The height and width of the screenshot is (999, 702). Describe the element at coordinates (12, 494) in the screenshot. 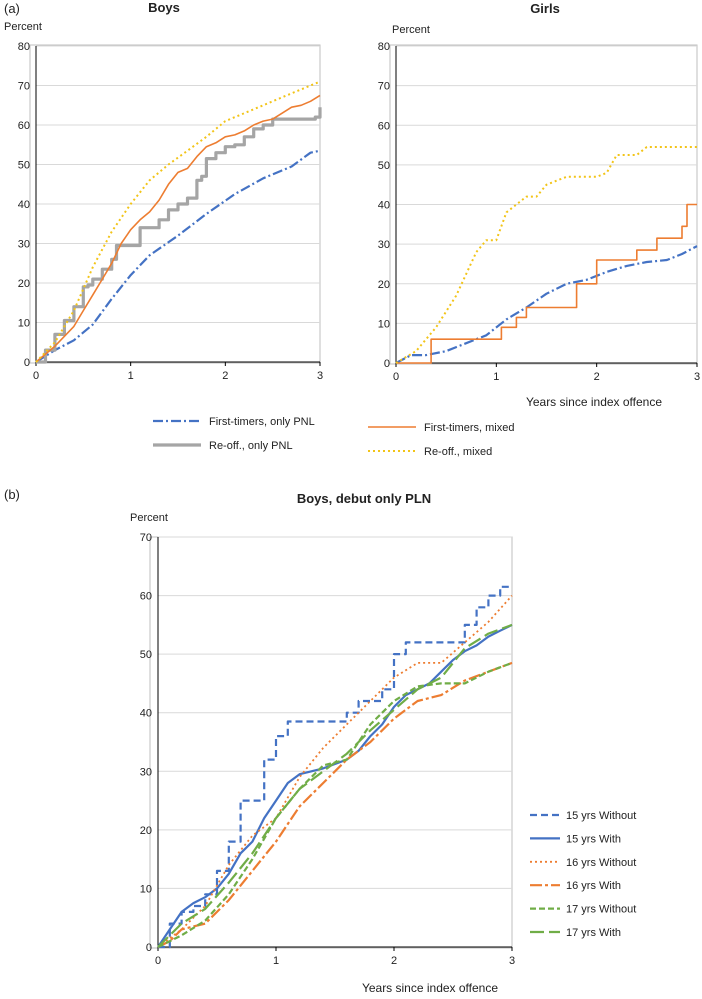

I see `panel-label-b: (b)` at that location.